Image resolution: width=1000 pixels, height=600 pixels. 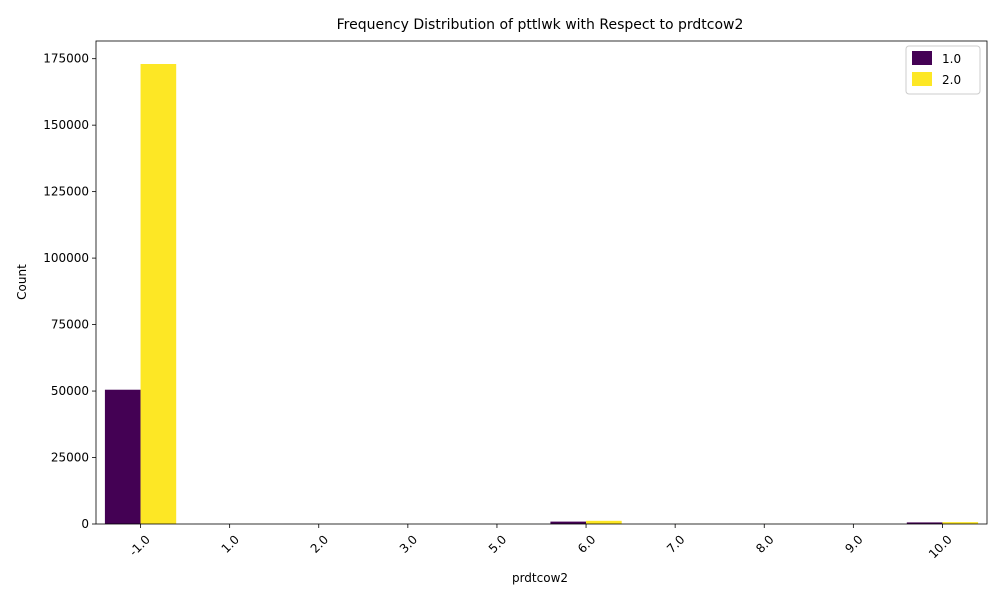 What do you see at coordinates (568, 522) in the screenshot?
I see `bar-1.0-6.0` at bounding box center [568, 522].